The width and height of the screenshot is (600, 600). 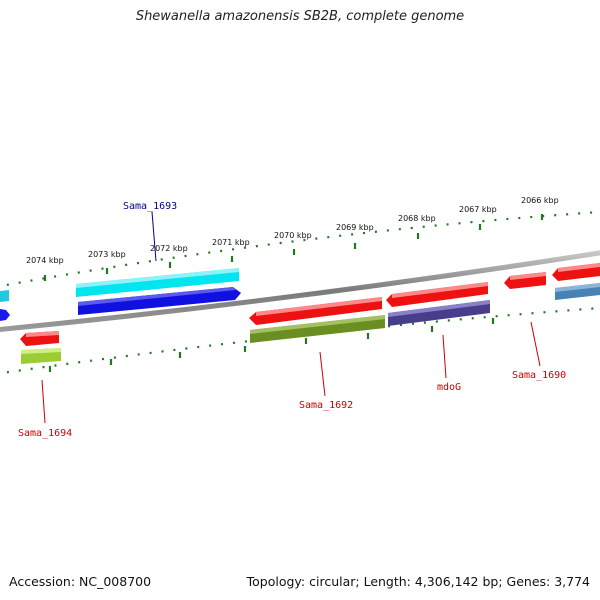 I want to click on gene-label-sama-1694: Sama_1694, so click(x=45, y=433).